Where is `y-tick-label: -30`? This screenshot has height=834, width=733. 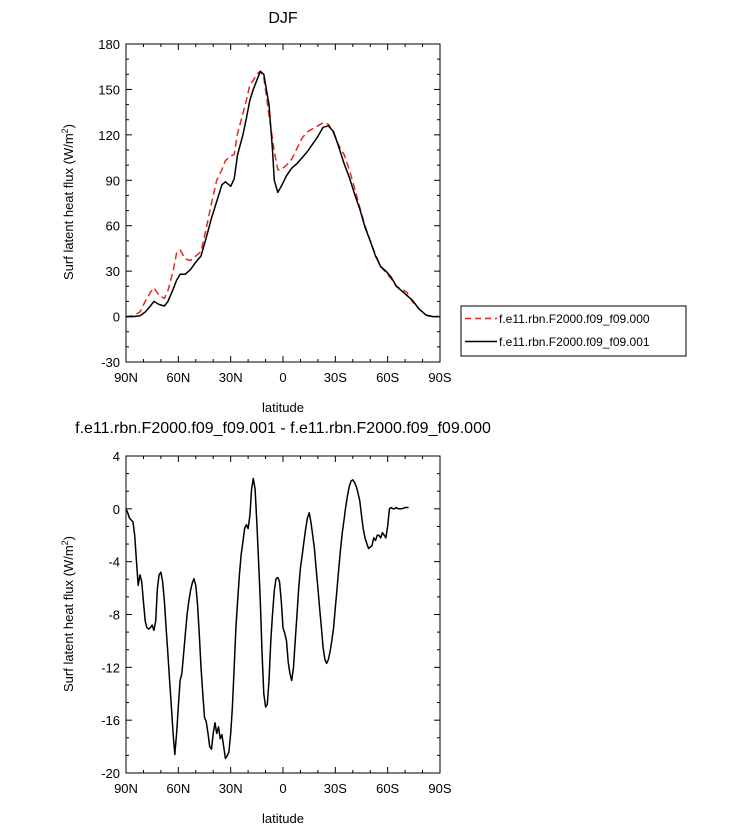
y-tick-label: -30 is located at coordinates (110, 362).